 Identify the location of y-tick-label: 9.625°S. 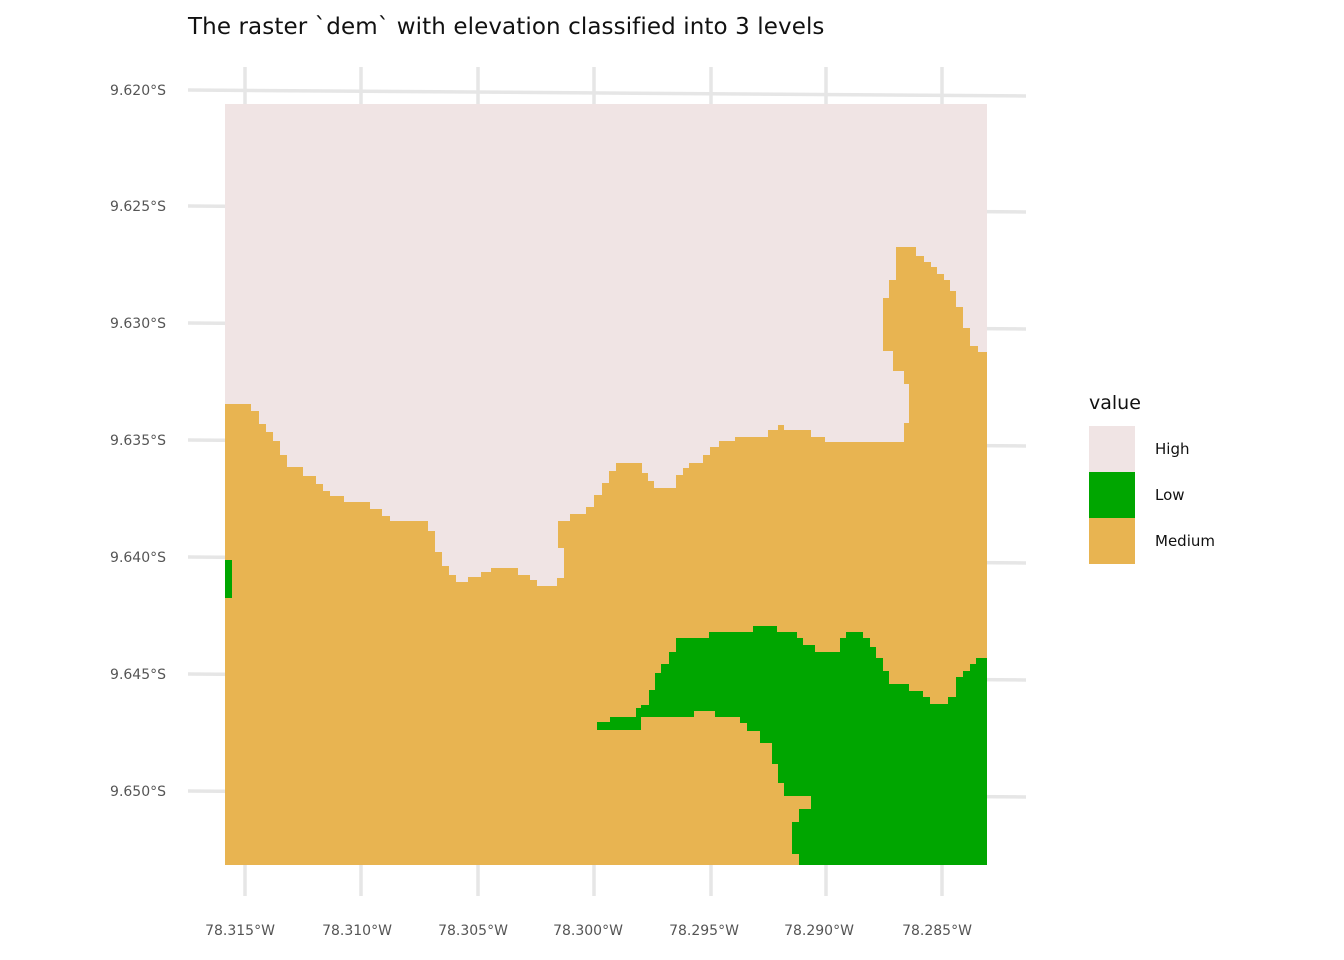
(138, 207).